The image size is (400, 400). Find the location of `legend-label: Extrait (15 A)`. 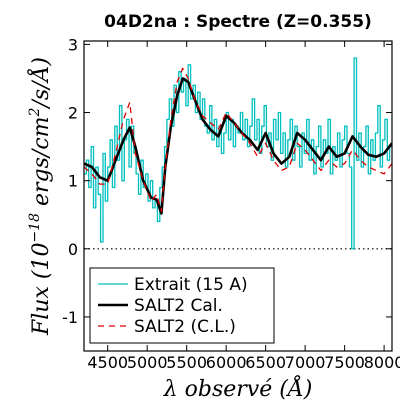

legend-label: Extrait (15 A) is located at coordinates (191, 285).